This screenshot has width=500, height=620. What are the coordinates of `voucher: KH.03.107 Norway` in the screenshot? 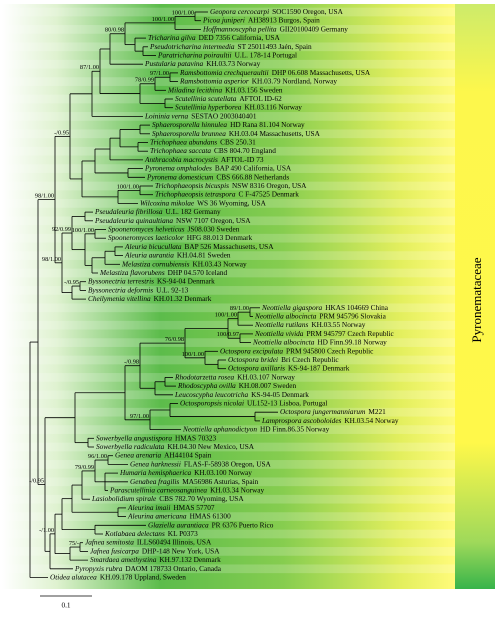 It's located at (266, 376).